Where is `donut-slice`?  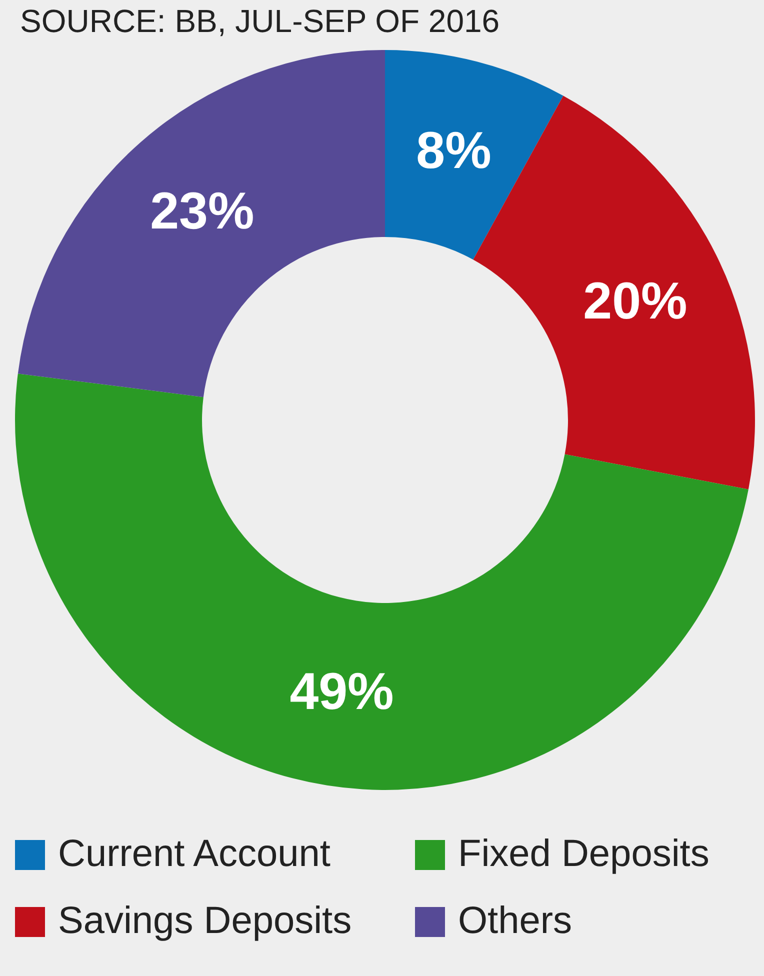
donut-slice is located at coordinates (474, 155).